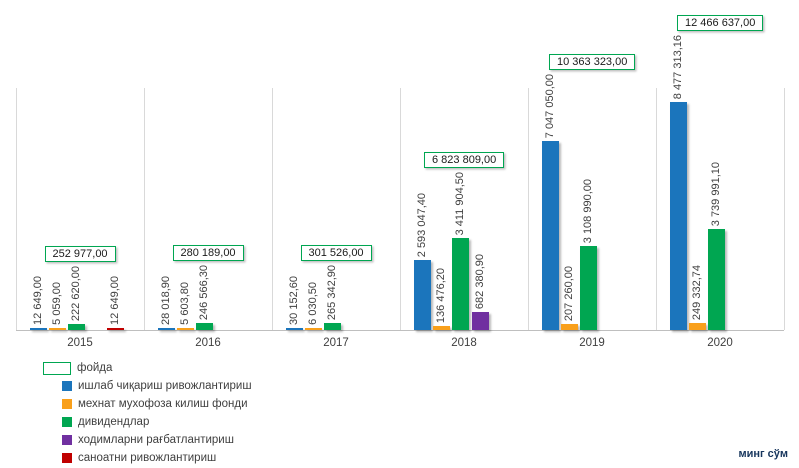  Describe the element at coordinates (479, 282) in the screenshot. I see `bar-value-label: 682 380,90` at that location.